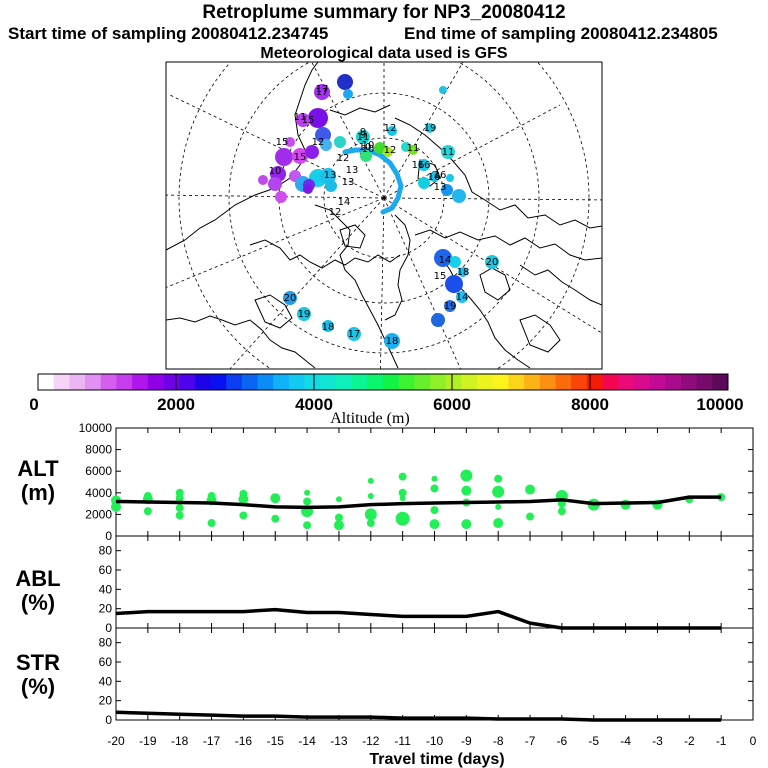 Image resolution: width=768 pixels, height=768 pixels. I want to click on x-tick-label: -1, so click(721, 741).